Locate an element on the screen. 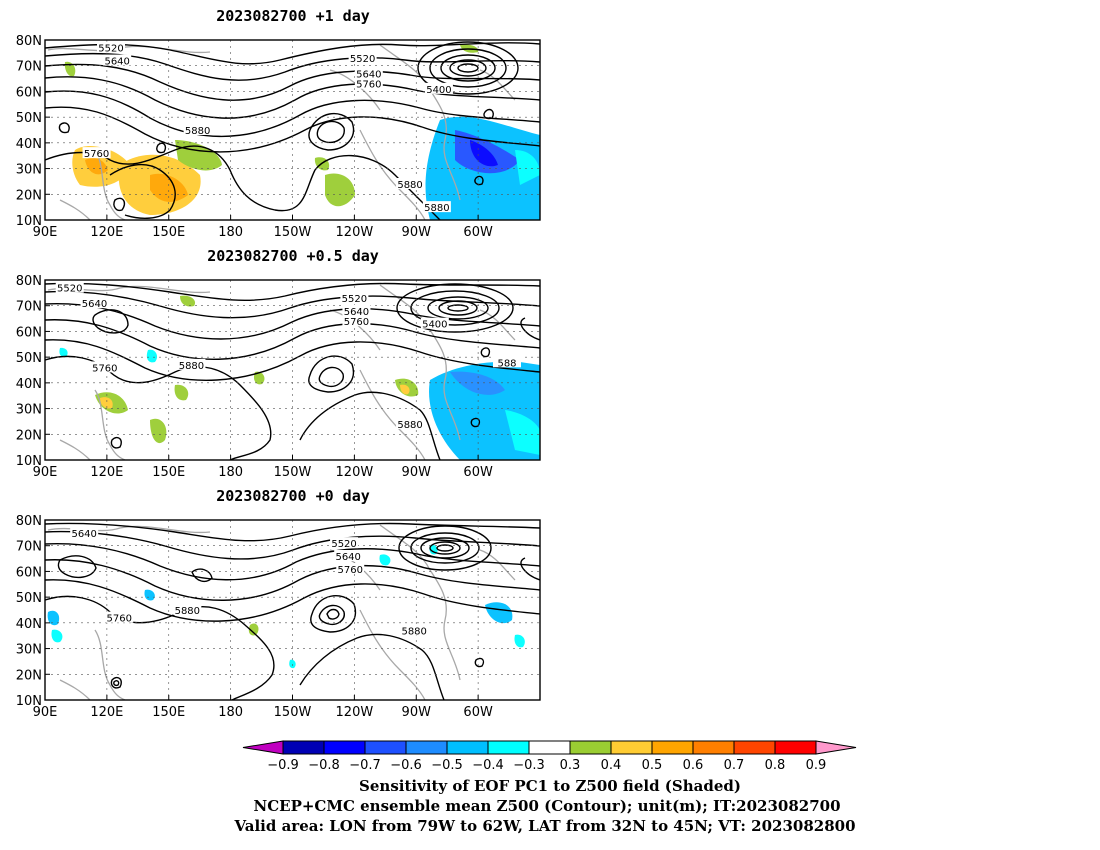  colorbar-label: 0.4 is located at coordinates (611, 765).